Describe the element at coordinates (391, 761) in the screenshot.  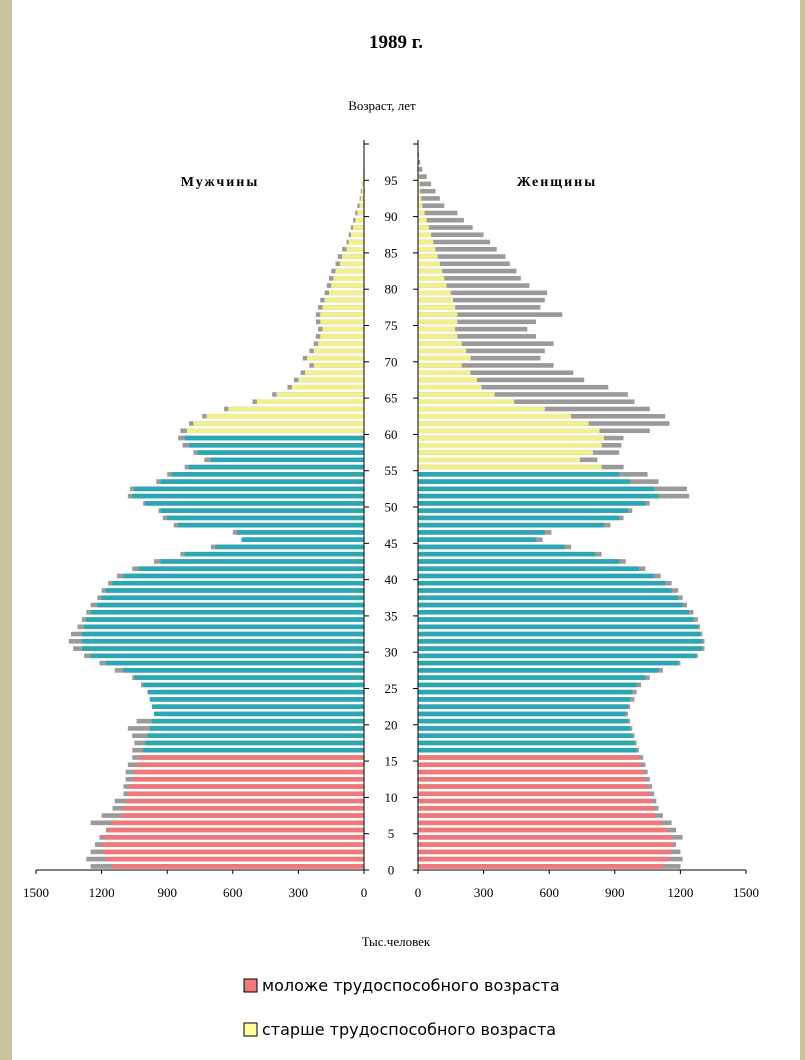
I see `age-tick-label: 15` at that location.